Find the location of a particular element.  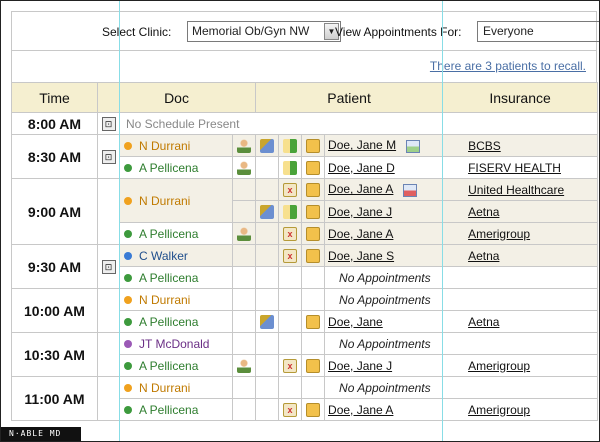

clinic-select-value: Memorial Ob/Gyn NW is located at coordinates (251, 31).